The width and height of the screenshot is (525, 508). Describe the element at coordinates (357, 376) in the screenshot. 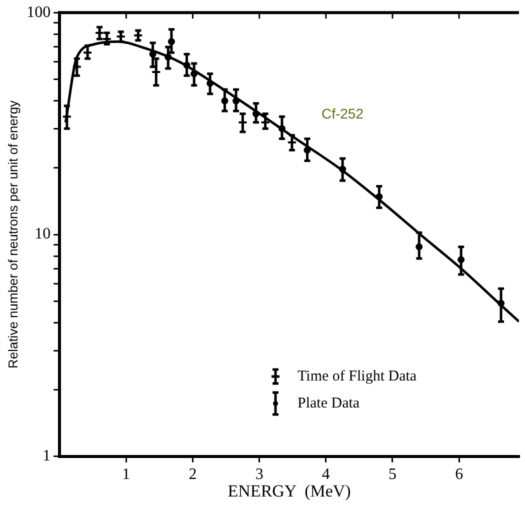

I see `legend-label: Time of Flight Data` at that location.